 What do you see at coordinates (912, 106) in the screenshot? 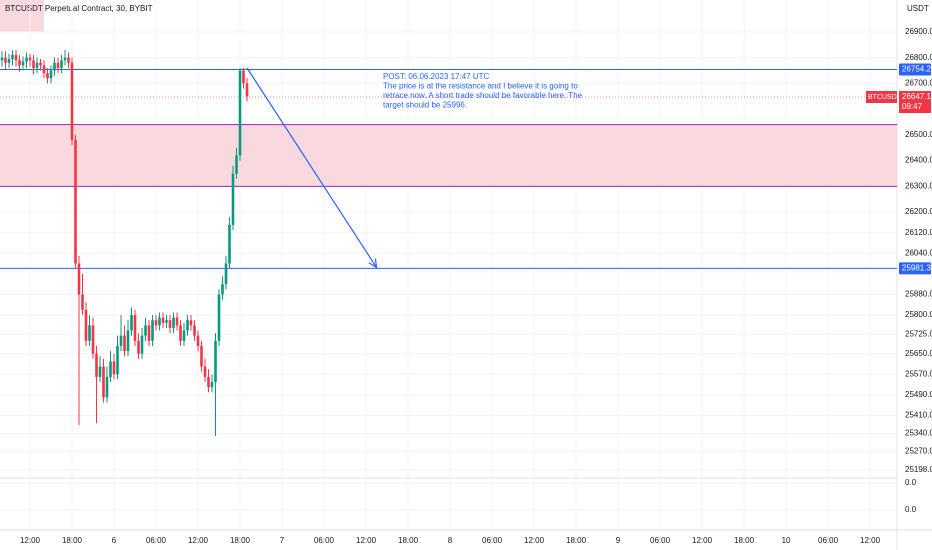
I see `countdown: 09:47` at bounding box center [912, 106].